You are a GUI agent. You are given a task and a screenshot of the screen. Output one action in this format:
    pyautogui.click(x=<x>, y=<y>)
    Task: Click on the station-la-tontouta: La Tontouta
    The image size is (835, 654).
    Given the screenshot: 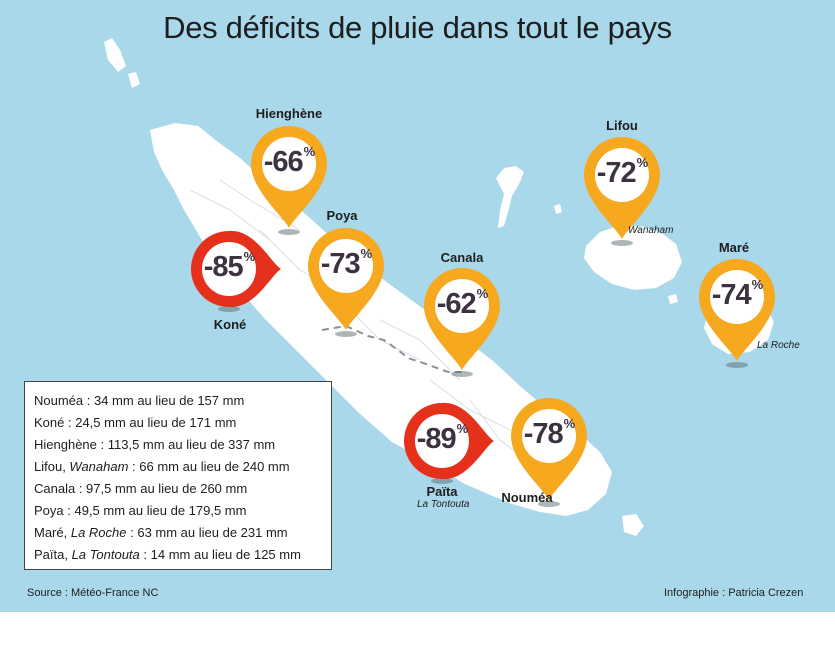 What is the action you would take?
    pyautogui.click(x=443, y=504)
    